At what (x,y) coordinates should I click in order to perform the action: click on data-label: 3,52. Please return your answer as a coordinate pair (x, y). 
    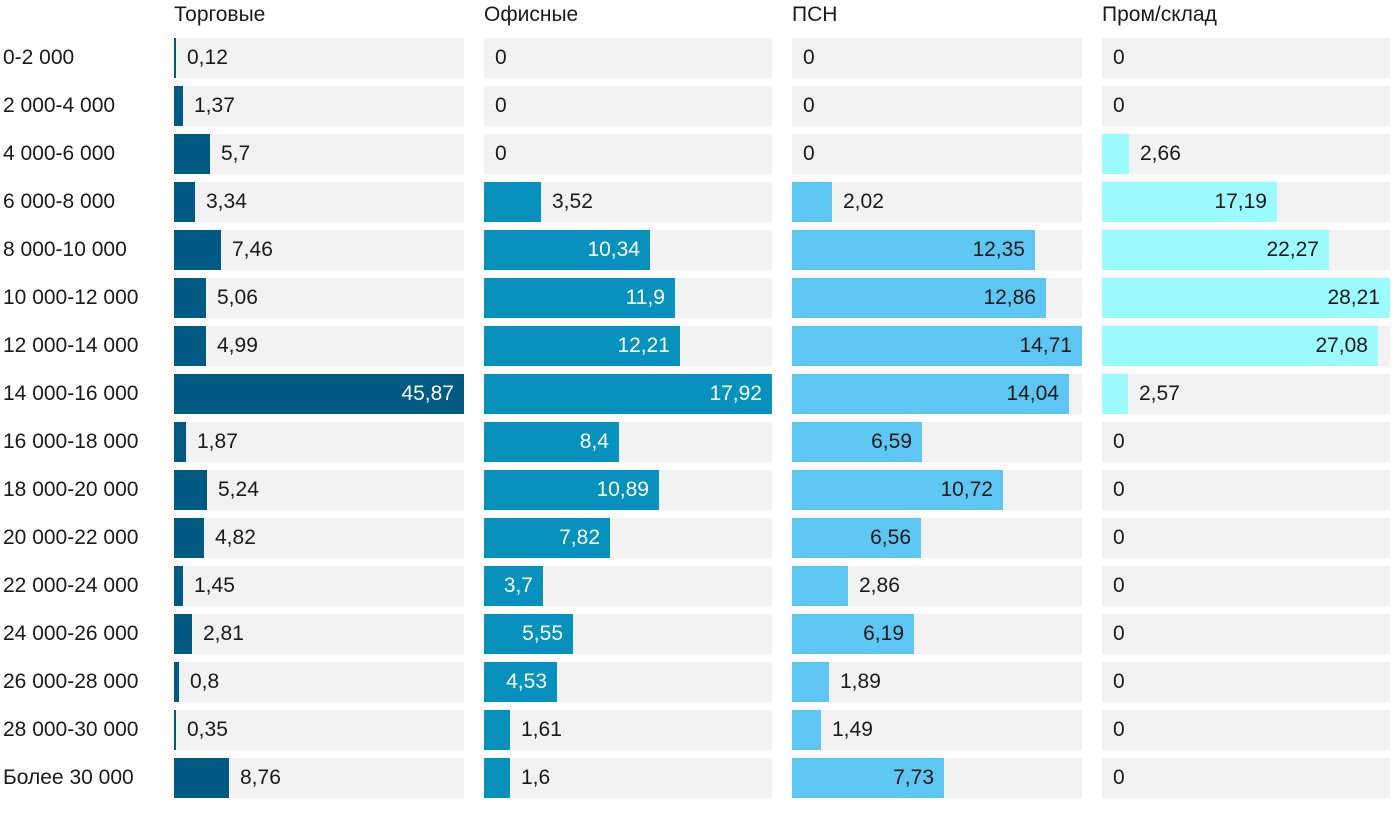
    Looking at the image, I should click on (572, 201).